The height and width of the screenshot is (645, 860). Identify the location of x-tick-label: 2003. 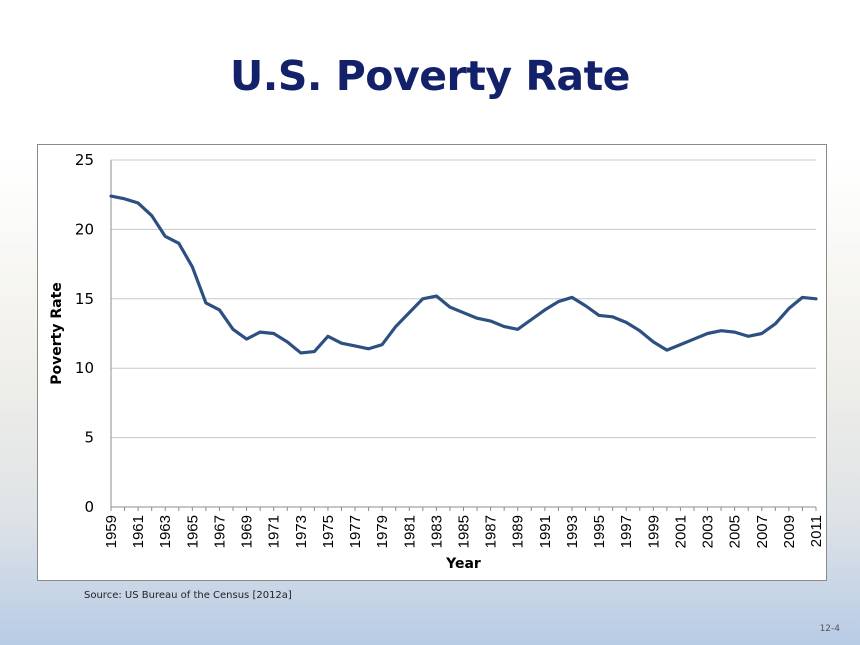
(708, 531).